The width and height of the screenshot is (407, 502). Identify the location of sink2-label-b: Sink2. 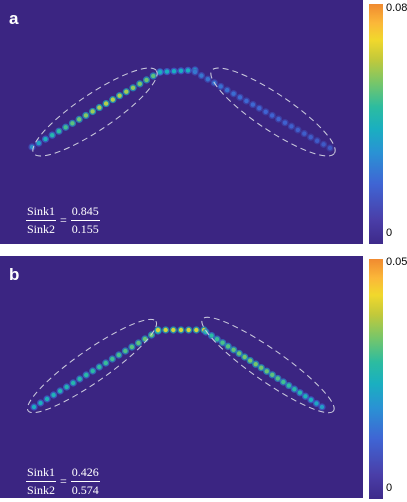
(41, 490).